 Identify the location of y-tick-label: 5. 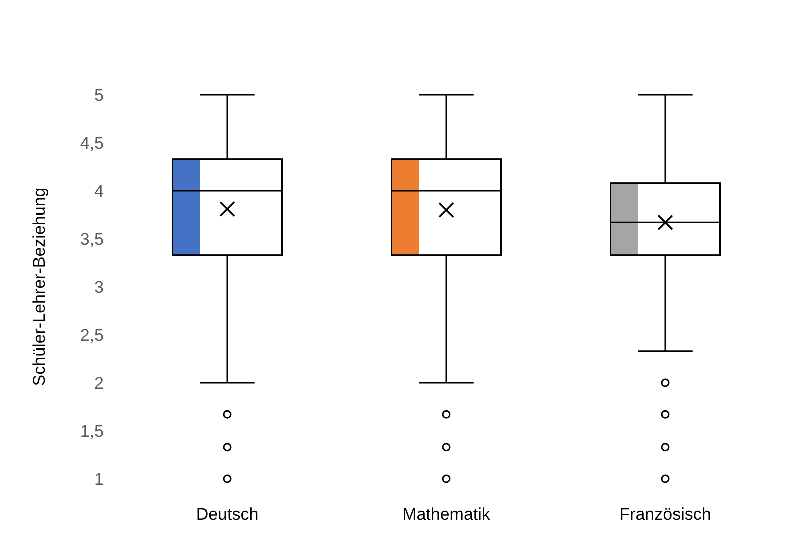
(99, 95).